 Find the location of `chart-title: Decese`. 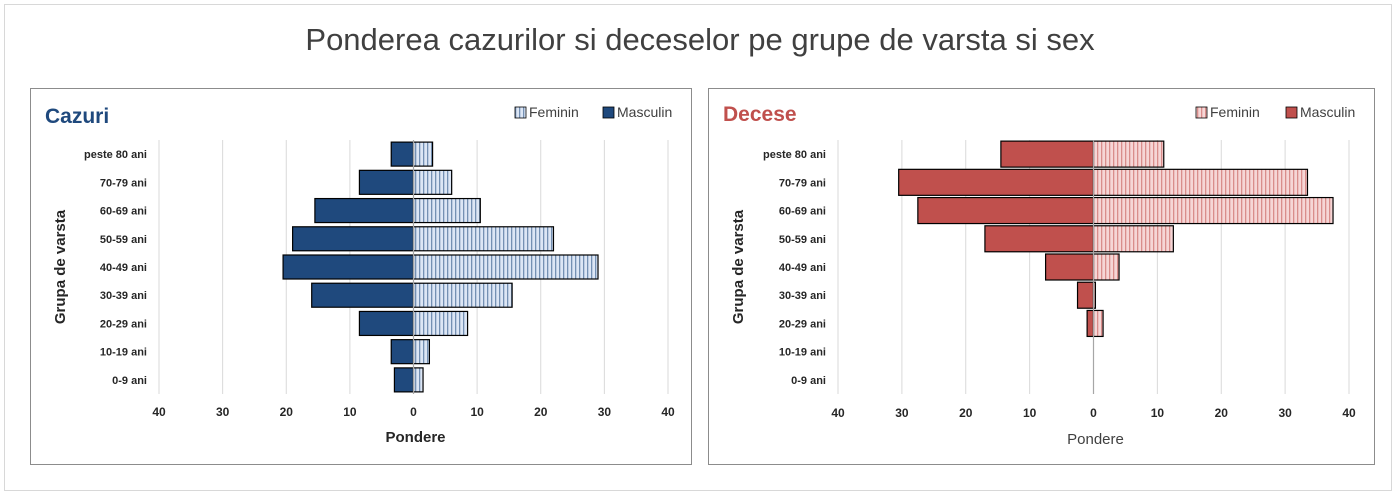

chart-title: Decese is located at coordinates (760, 114).